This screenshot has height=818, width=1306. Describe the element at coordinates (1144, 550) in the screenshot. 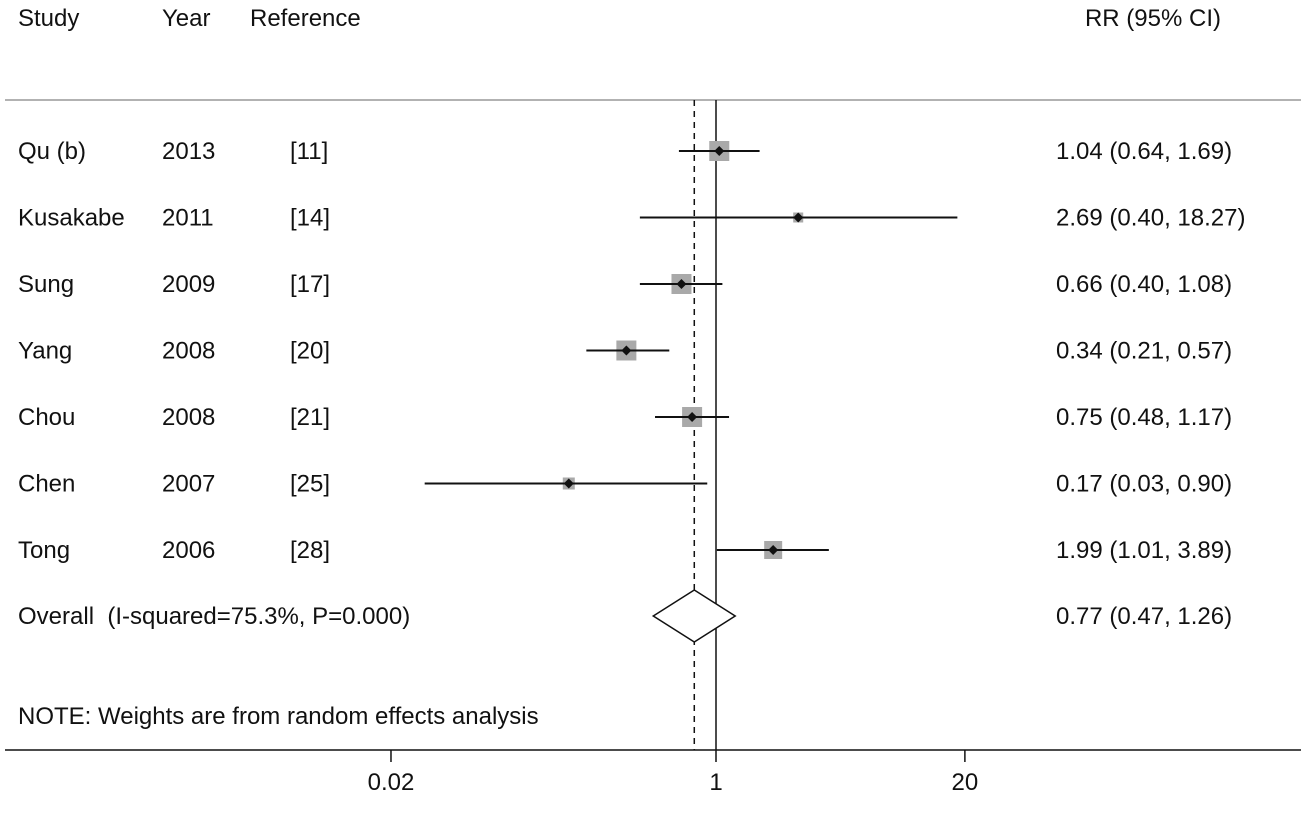

I see `study-estimate: 1.99 (1.01, 3.89)` at that location.